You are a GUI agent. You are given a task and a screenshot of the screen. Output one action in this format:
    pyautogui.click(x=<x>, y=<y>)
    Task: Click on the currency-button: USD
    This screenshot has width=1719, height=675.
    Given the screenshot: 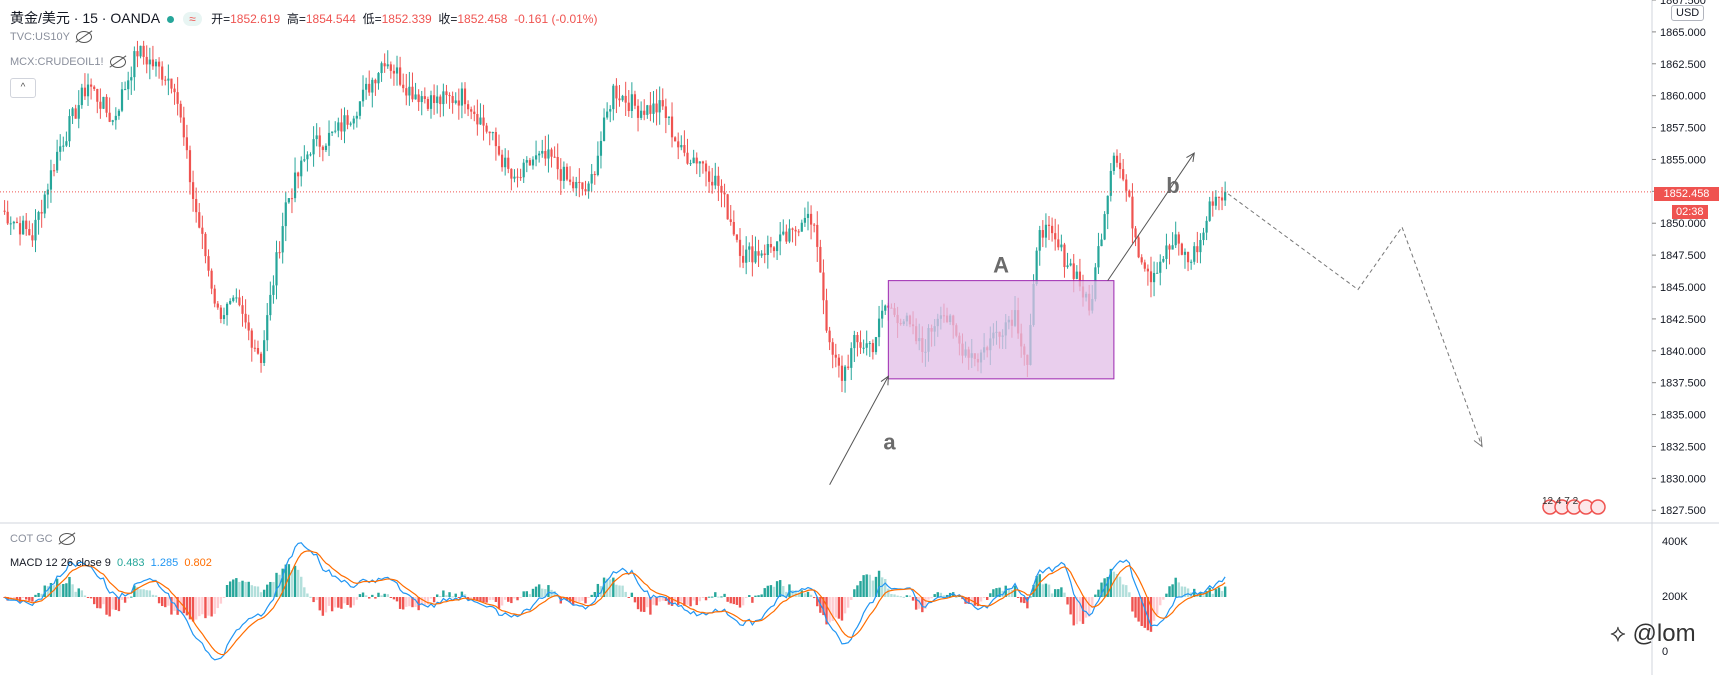 What is the action you would take?
    pyautogui.click(x=1688, y=13)
    